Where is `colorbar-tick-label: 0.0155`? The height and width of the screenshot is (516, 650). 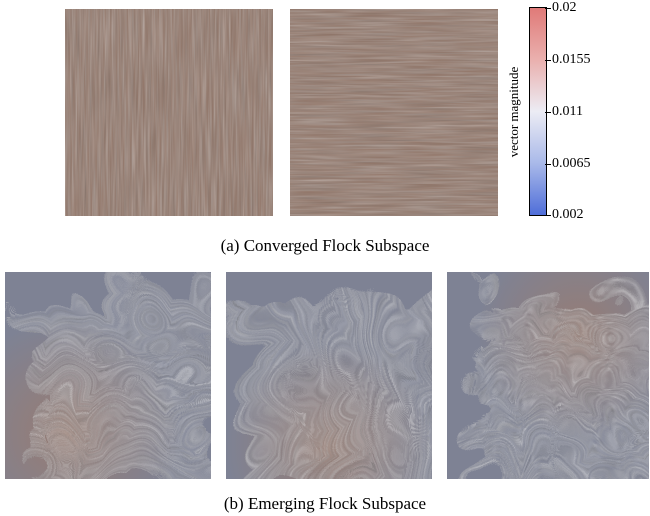
colorbar-tick-label: 0.0155 is located at coordinates (571, 59).